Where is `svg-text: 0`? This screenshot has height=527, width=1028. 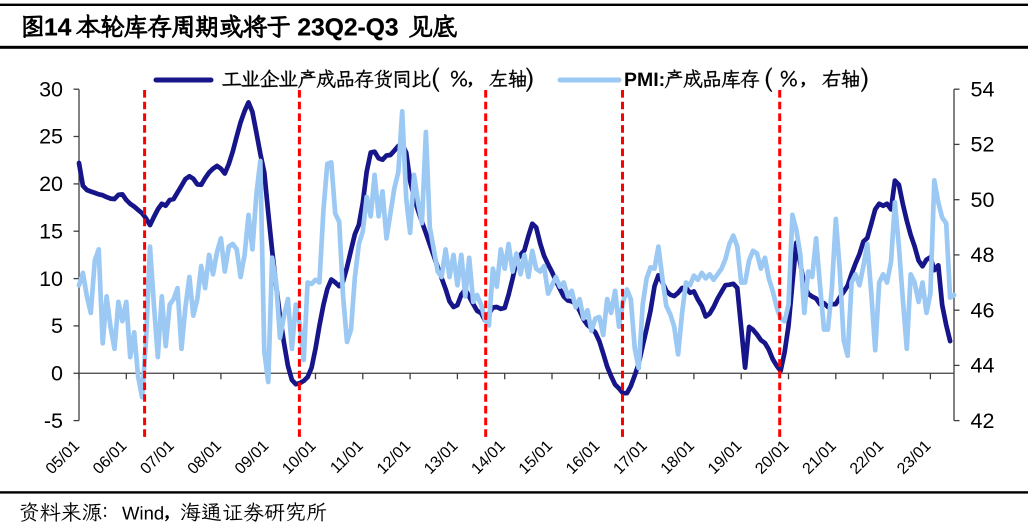
svg-text: 0 is located at coordinates (57, 374).